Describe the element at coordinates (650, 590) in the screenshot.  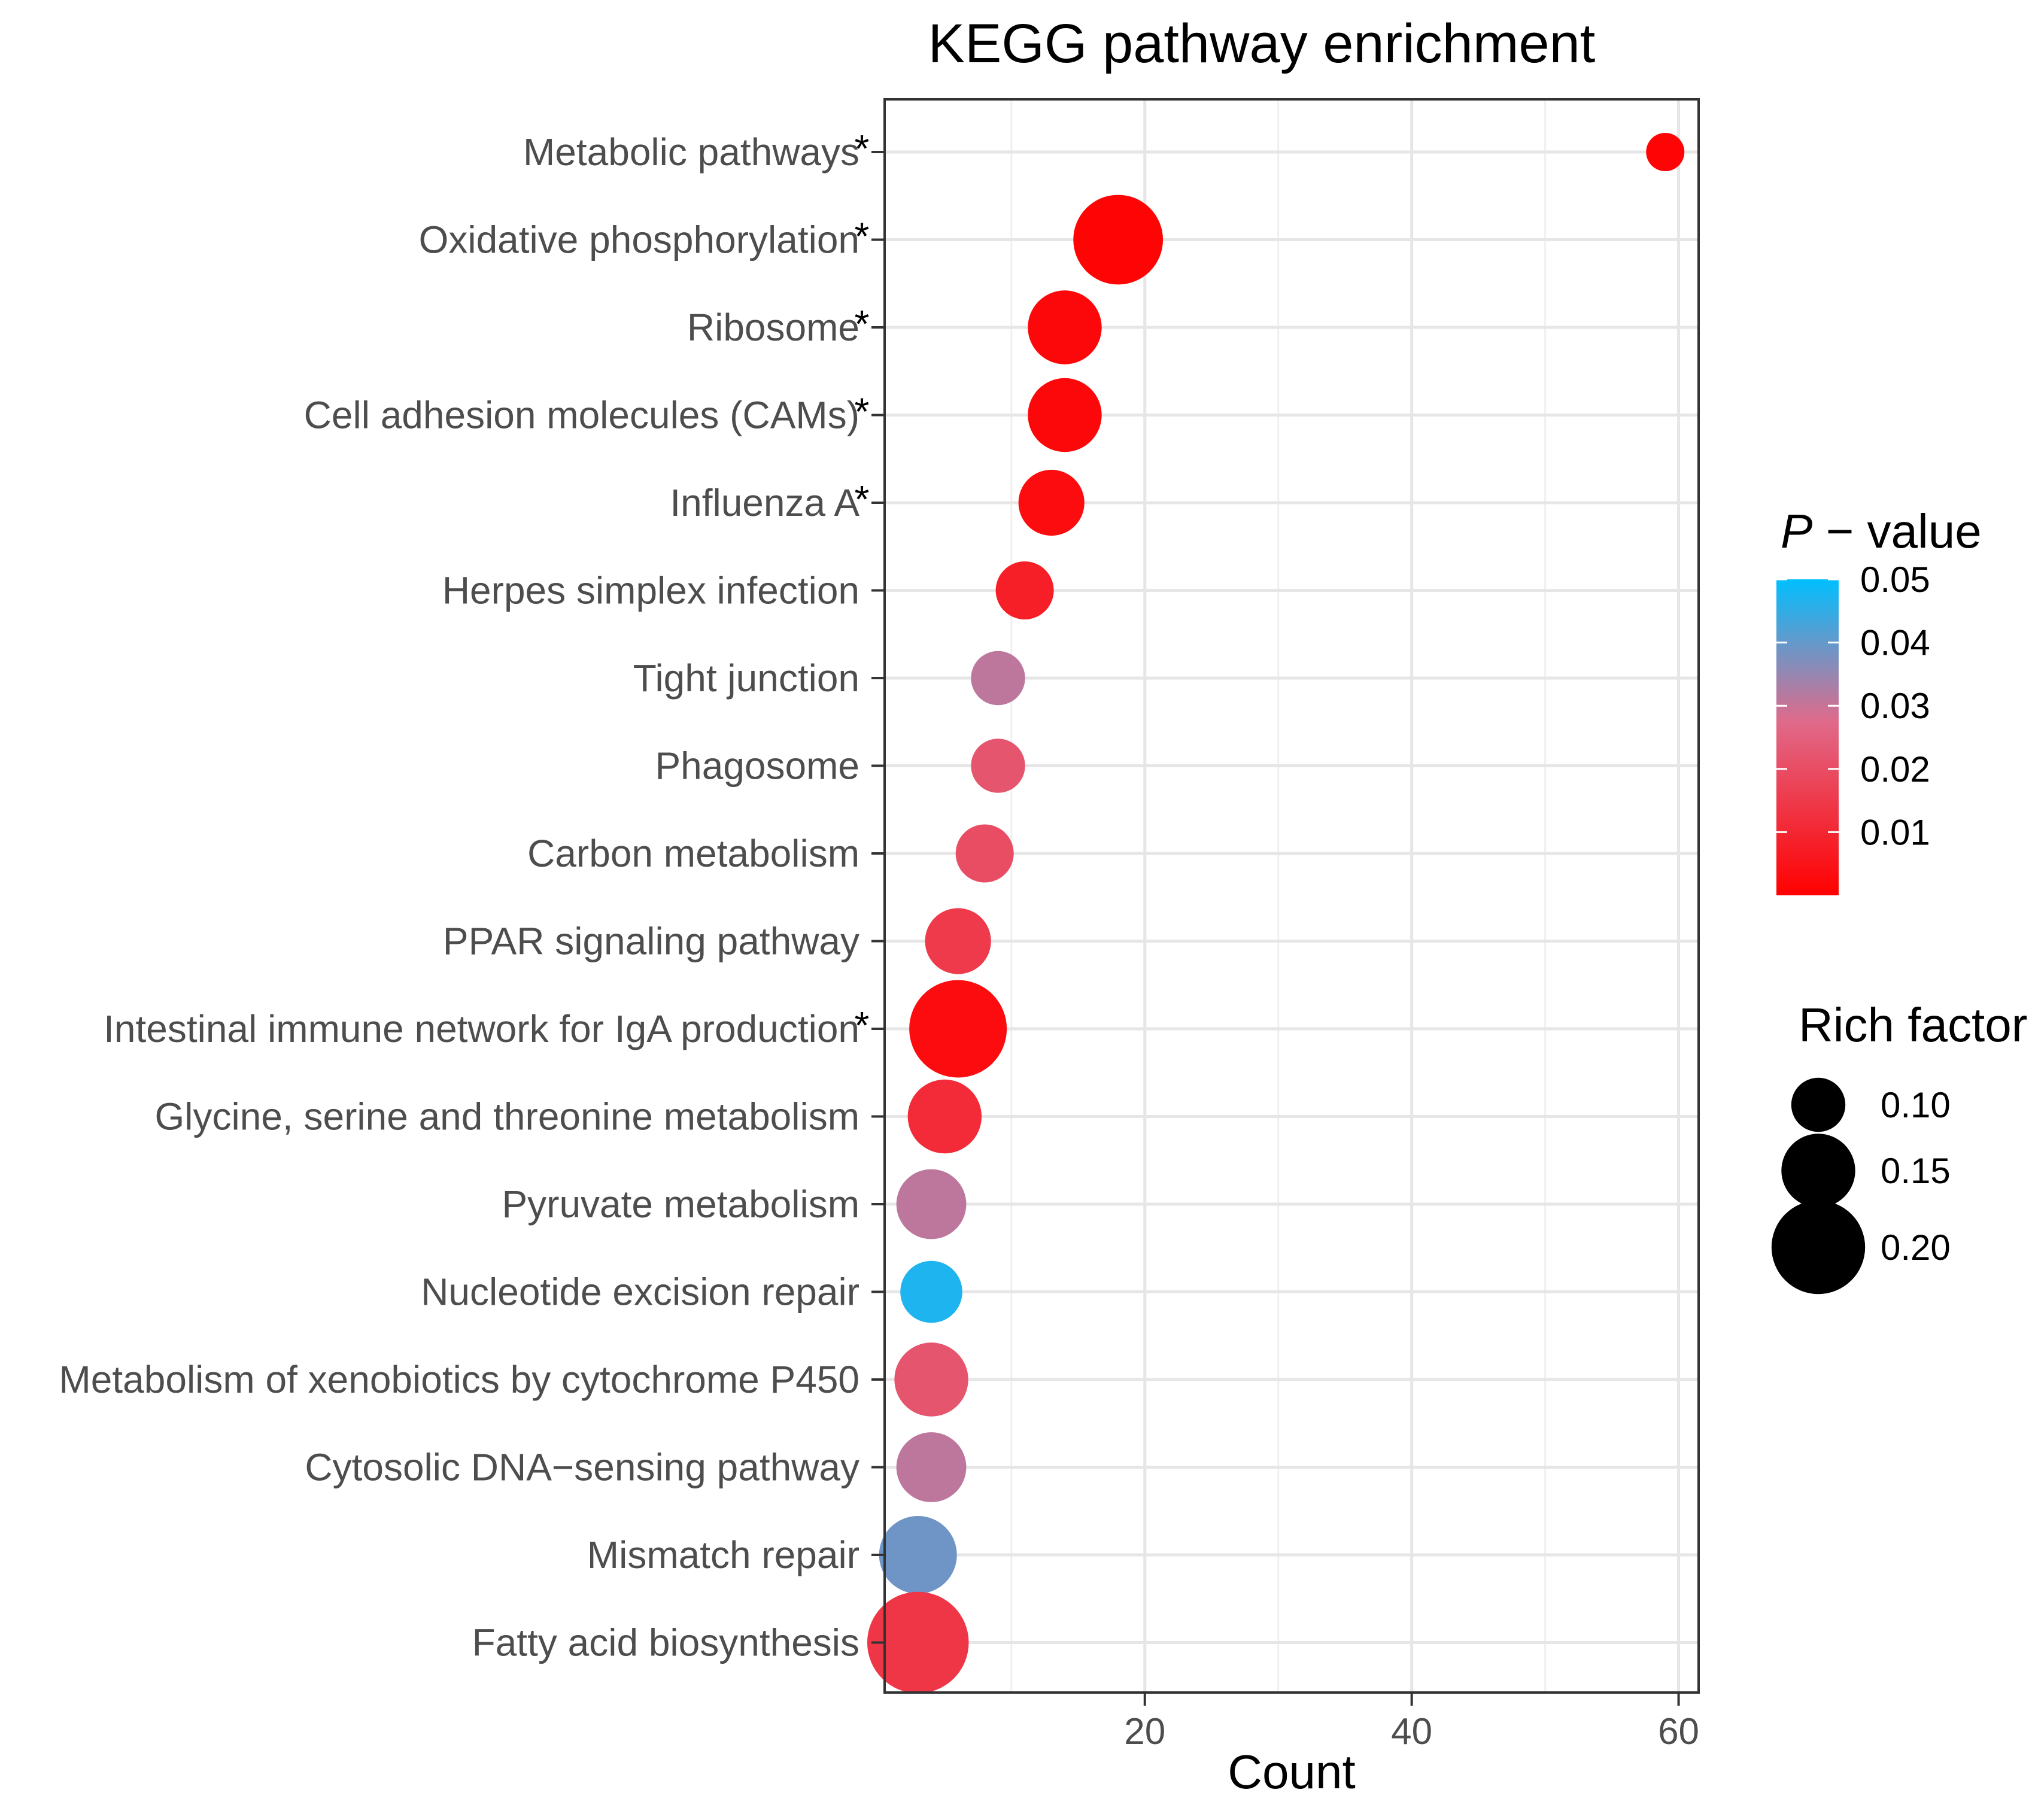
I see `y-tick-label: Herpes simplex infection` at that location.